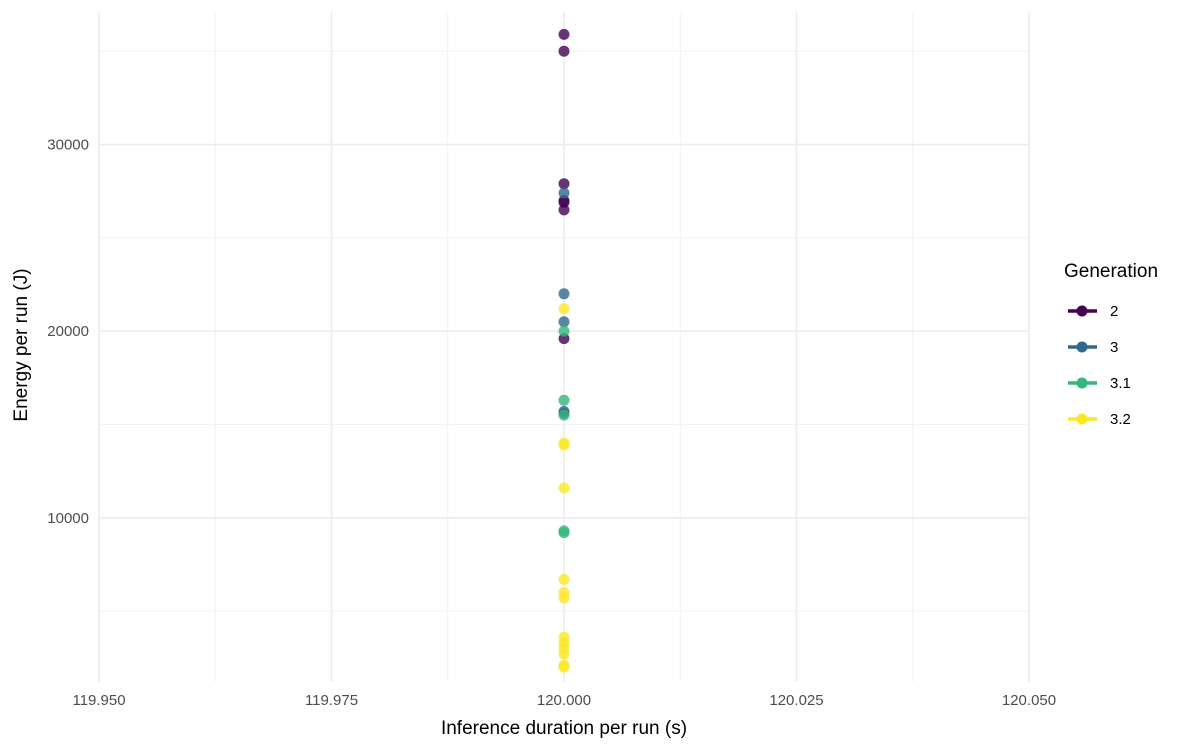 Image resolution: width=1200 pixels, height=750 pixels. Describe the element at coordinates (564, 350) in the screenshot. I see `data-points` at that location.